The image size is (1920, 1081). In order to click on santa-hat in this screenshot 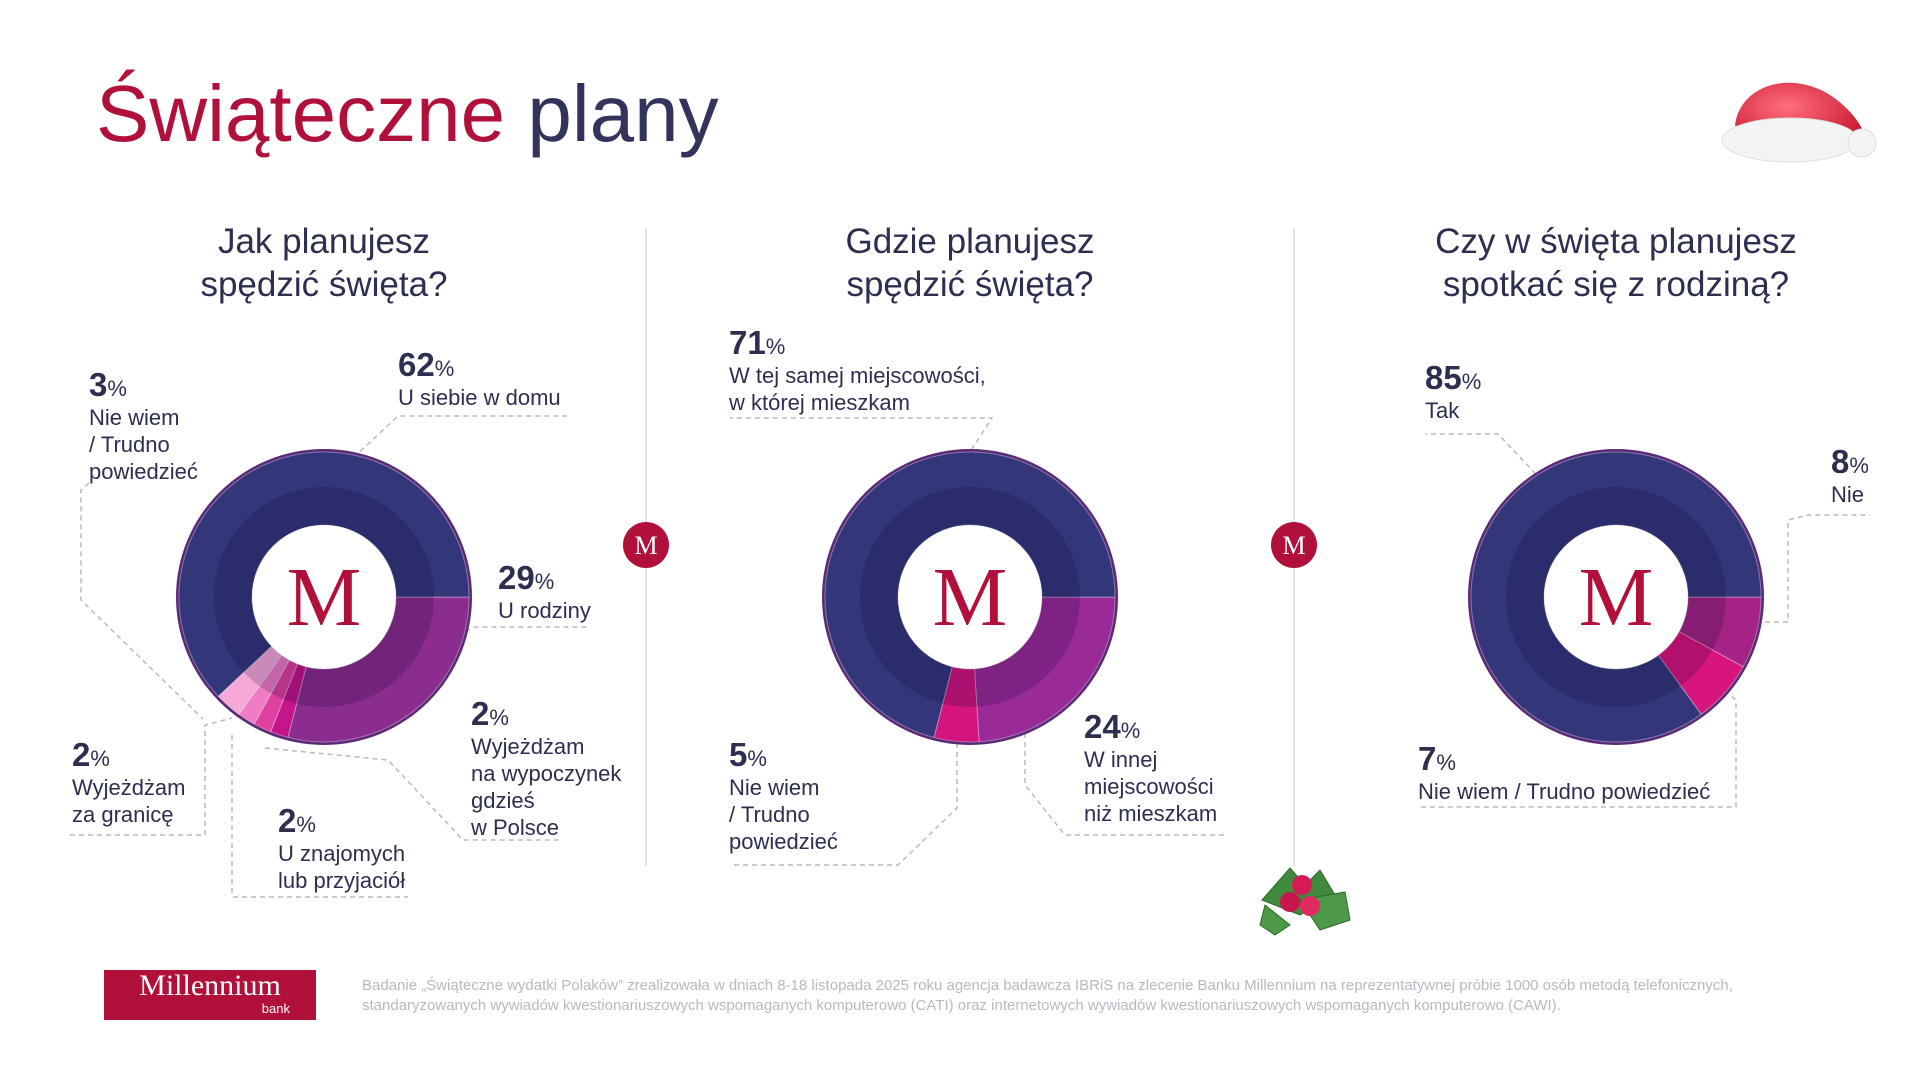, I will do `click(1799, 122)`.